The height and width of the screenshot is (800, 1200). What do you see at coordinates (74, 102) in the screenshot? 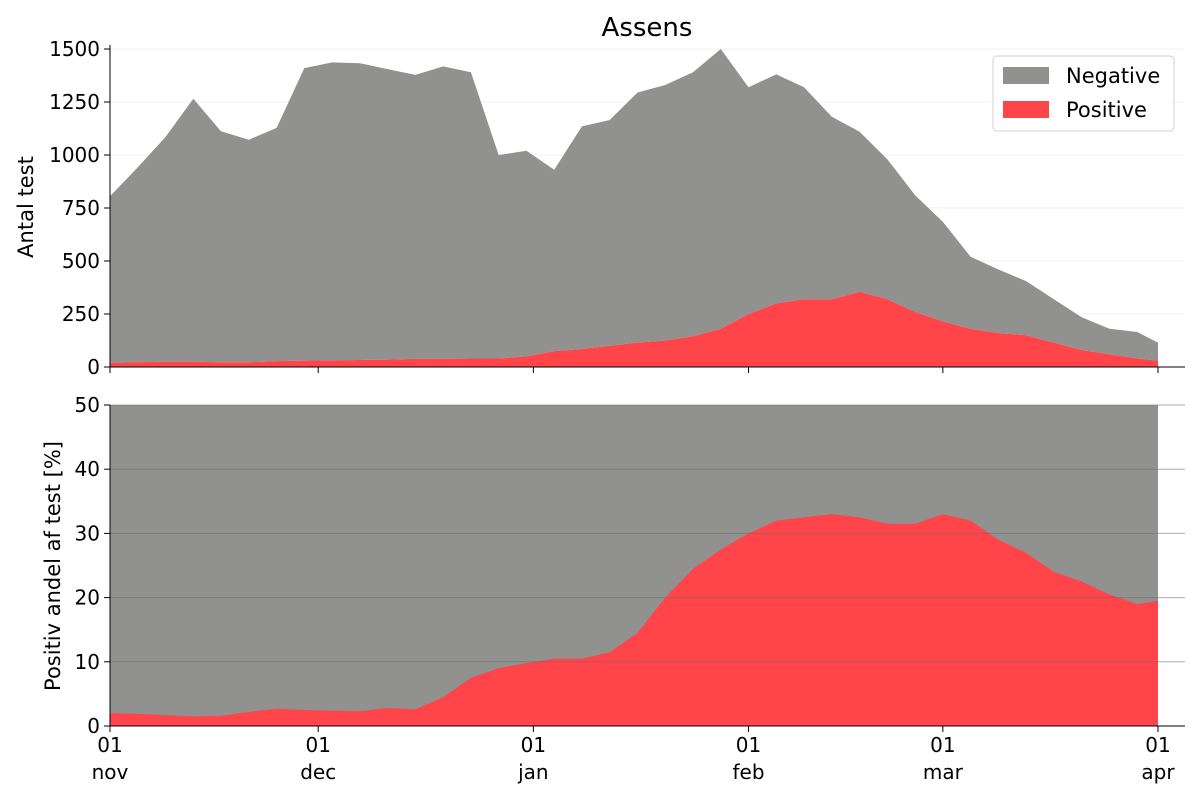
I see `top-y-tick-label: 1250` at bounding box center [74, 102].